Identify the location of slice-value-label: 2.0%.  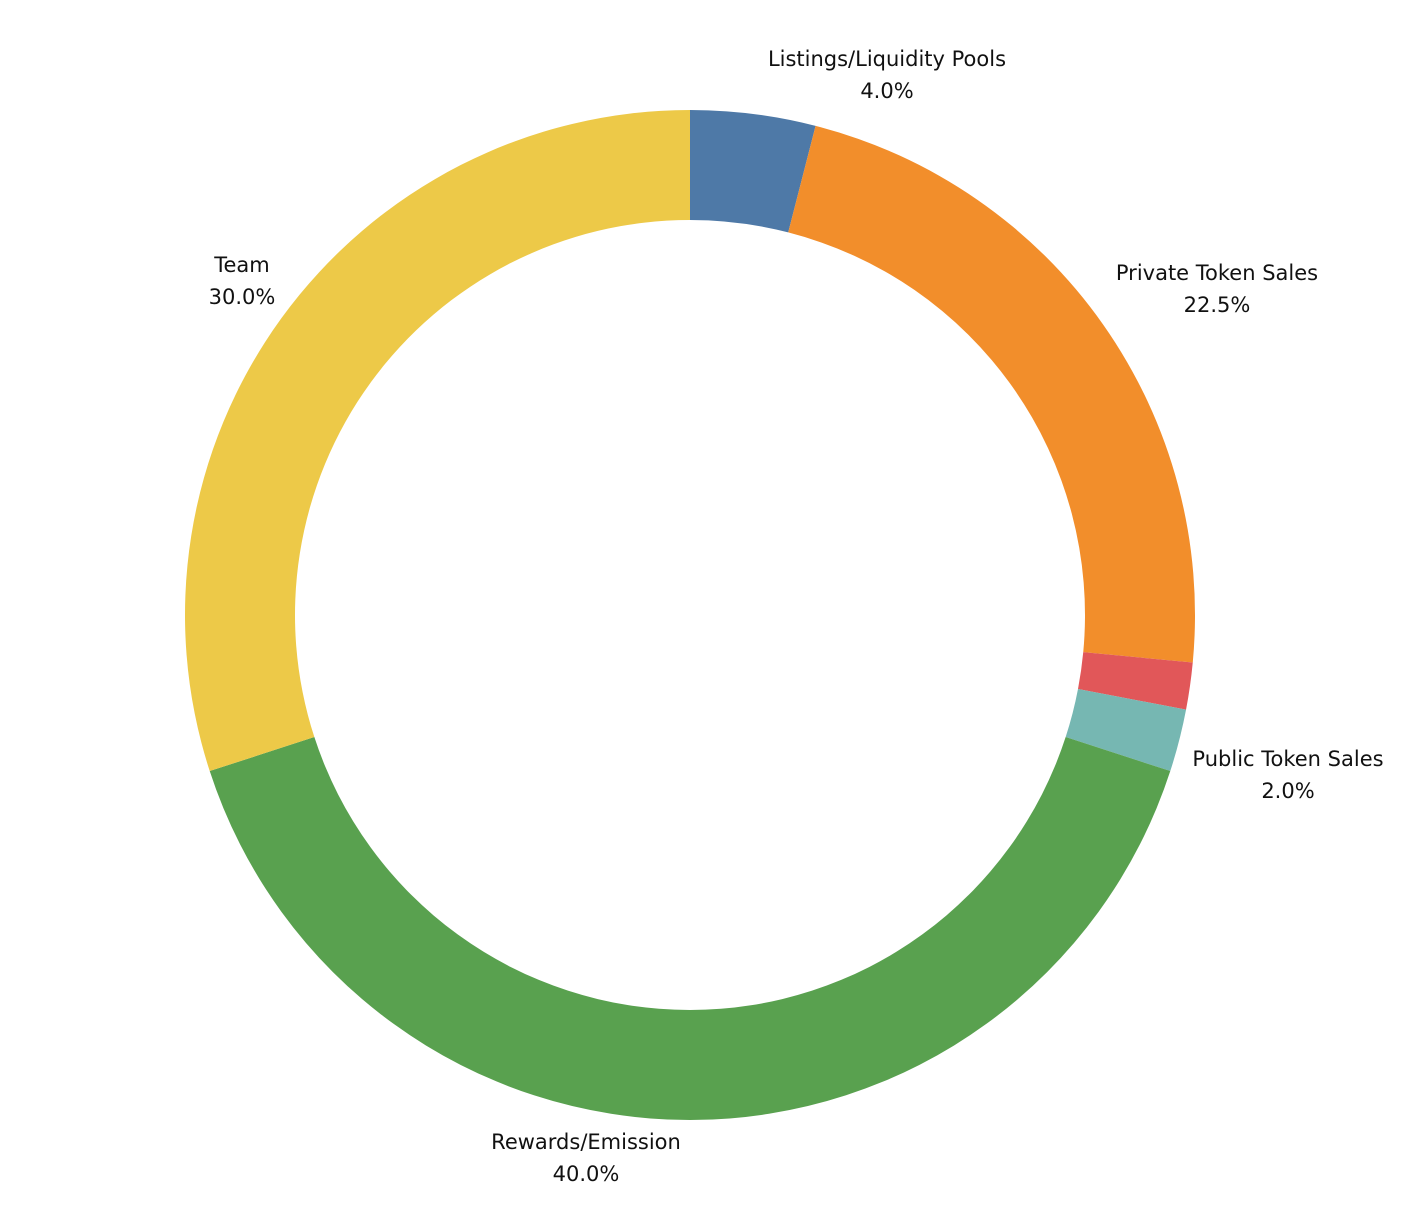
(1287, 791).